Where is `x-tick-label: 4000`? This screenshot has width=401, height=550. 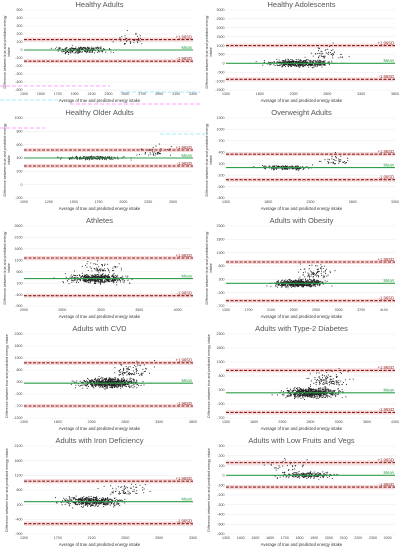 x-tick-label: 4000 is located at coordinates (178, 310).